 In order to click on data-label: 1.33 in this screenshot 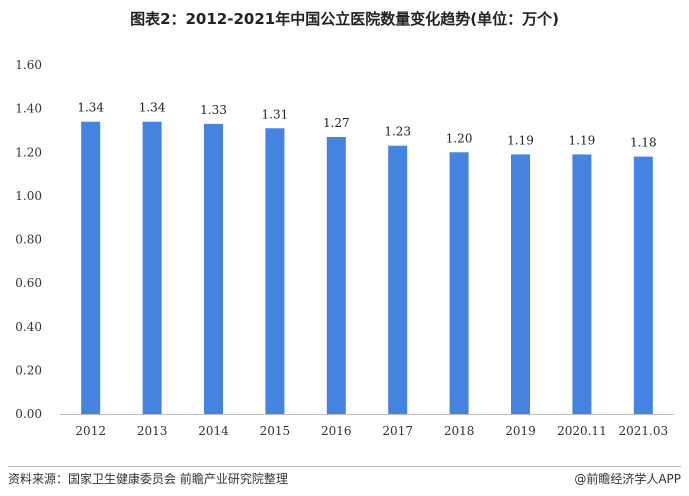, I will do `click(213, 110)`.